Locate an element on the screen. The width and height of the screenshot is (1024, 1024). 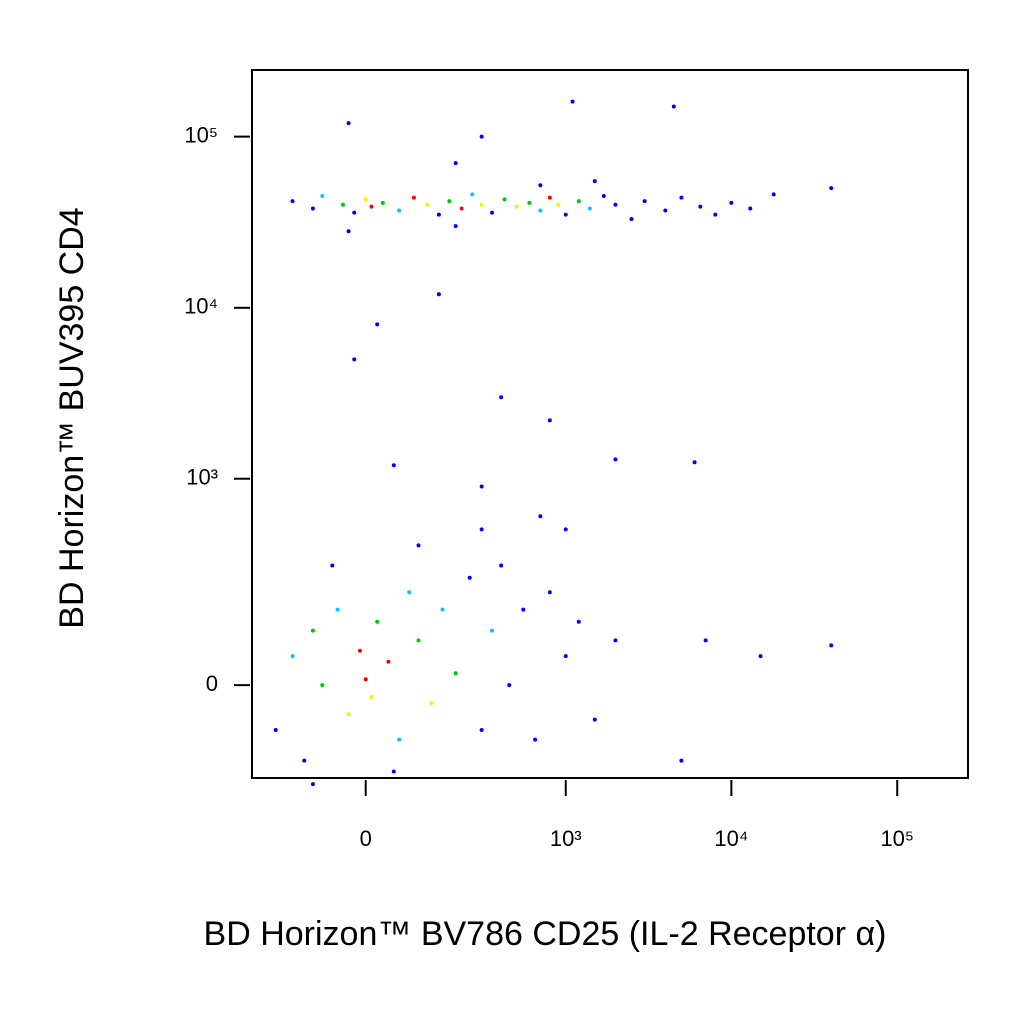
y-tick-label: 10³ is located at coordinates (202, 477).